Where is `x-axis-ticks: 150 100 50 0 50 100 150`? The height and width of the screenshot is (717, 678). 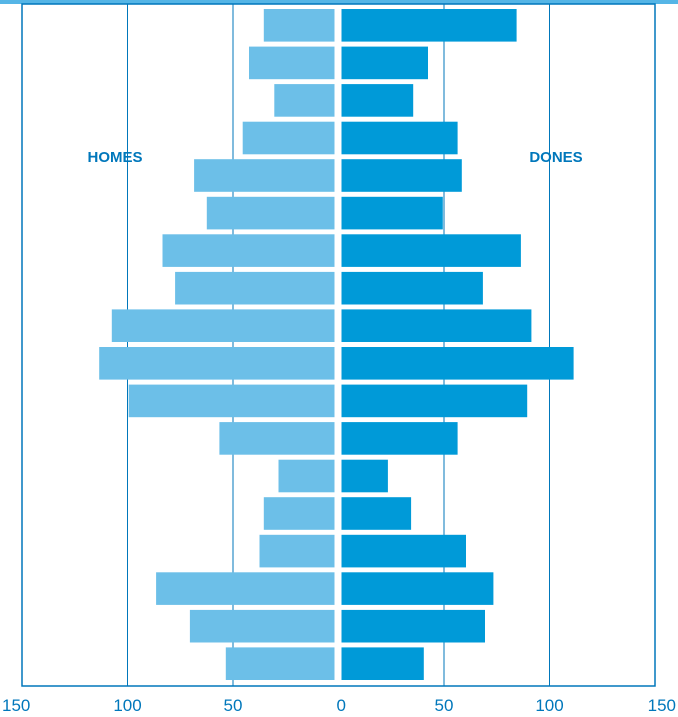
x-axis-ticks: 150 100 50 0 50 100 150 is located at coordinates (339, 705).